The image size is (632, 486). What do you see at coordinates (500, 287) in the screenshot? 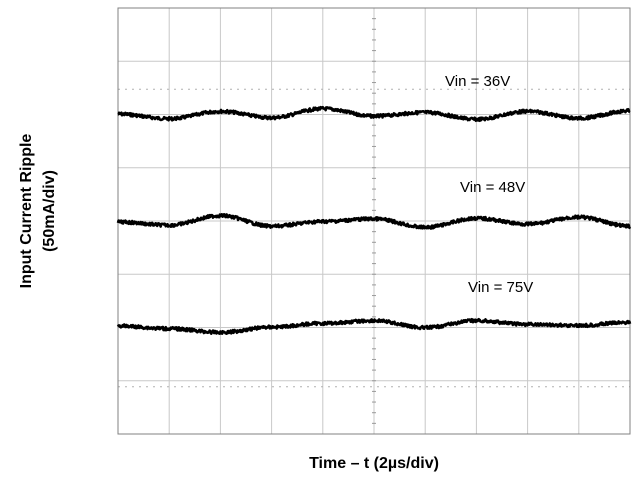
I see `series-label-3: Vin = 75V` at bounding box center [500, 287].